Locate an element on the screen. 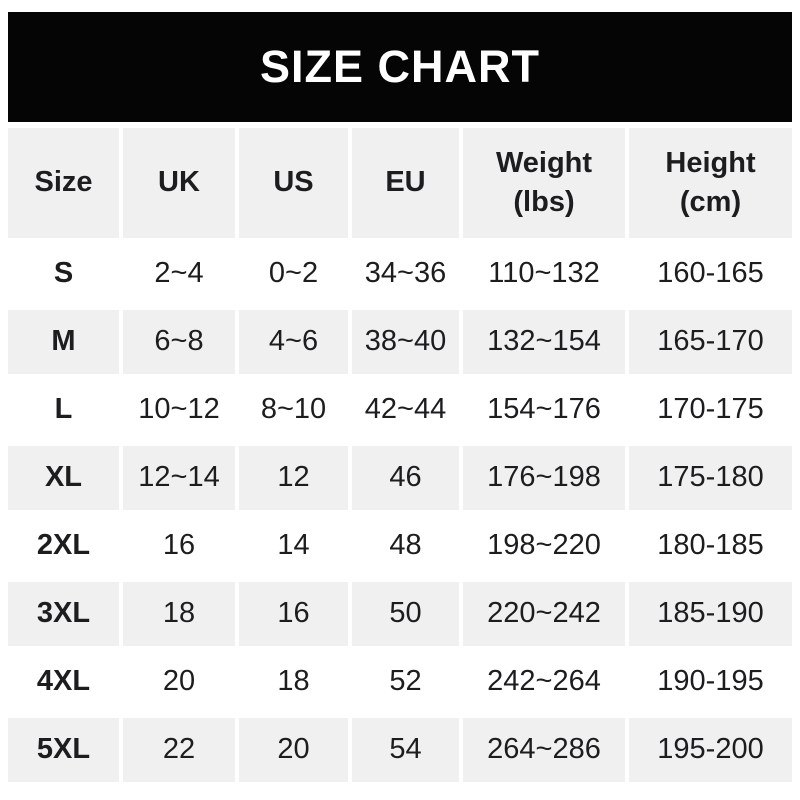 The height and width of the screenshot is (800, 800). cell-us: 8~10 is located at coordinates (293, 410).